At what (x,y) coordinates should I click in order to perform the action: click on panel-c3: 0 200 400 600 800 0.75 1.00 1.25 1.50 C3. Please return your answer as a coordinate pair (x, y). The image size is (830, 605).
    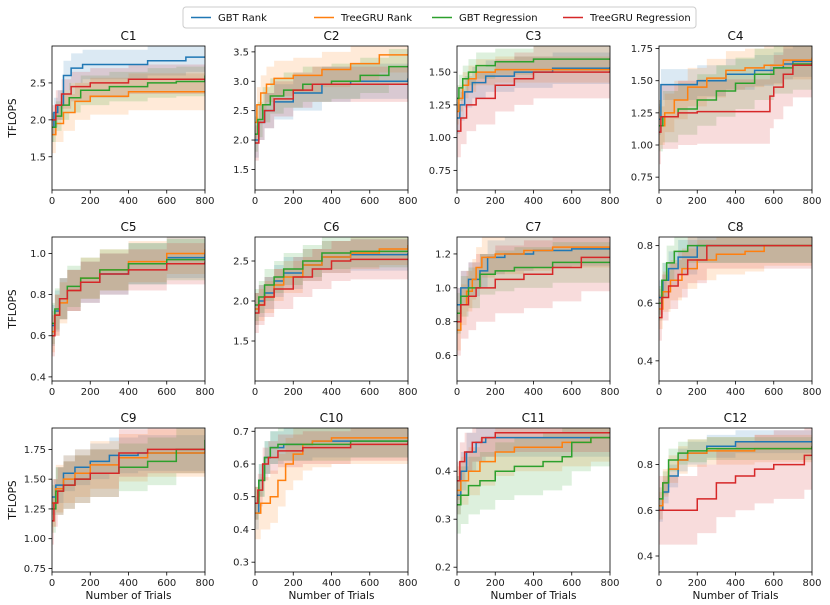
    Looking at the image, I should click on (524, 118).